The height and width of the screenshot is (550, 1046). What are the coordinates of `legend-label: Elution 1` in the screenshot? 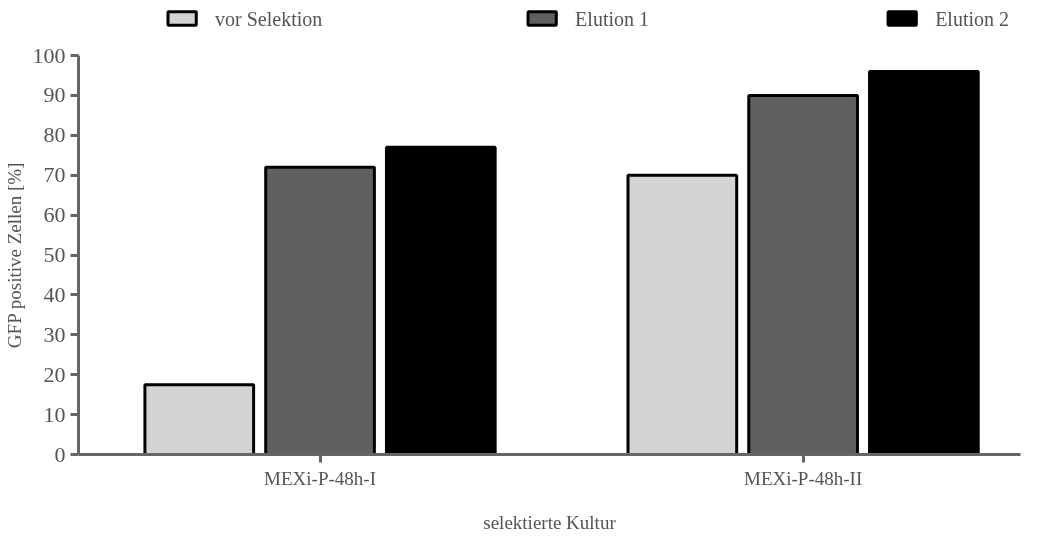 It's located at (612, 18).